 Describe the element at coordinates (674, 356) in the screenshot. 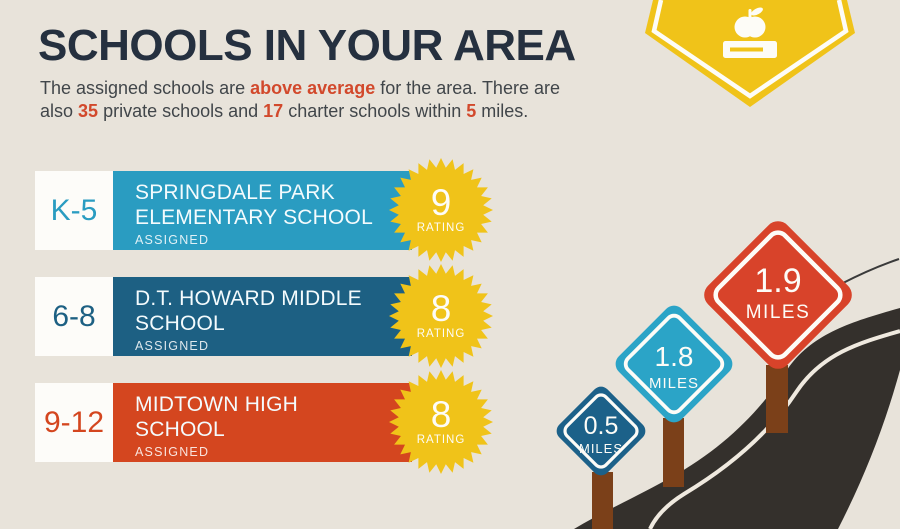

I see `sign-distance: 1.8` at that location.